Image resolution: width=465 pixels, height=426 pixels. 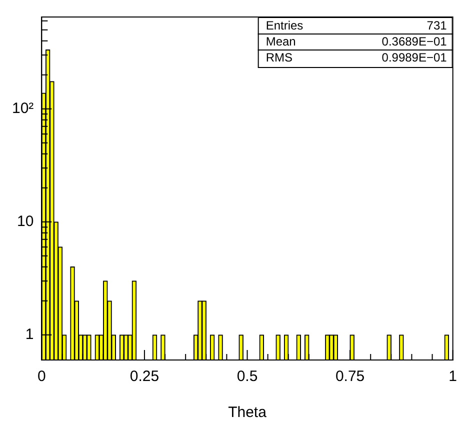 What do you see at coordinates (415, 41) in the screenshot?
I see `annotation: 0.3689E−01` at bounding box center [415, 41].